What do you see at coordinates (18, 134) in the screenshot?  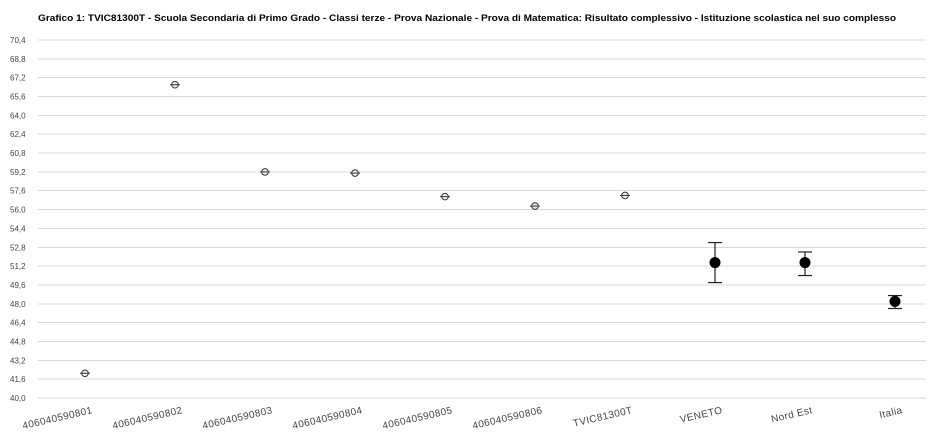 I see `y-tick-label: 62,4` at bounding box center [18, 134].